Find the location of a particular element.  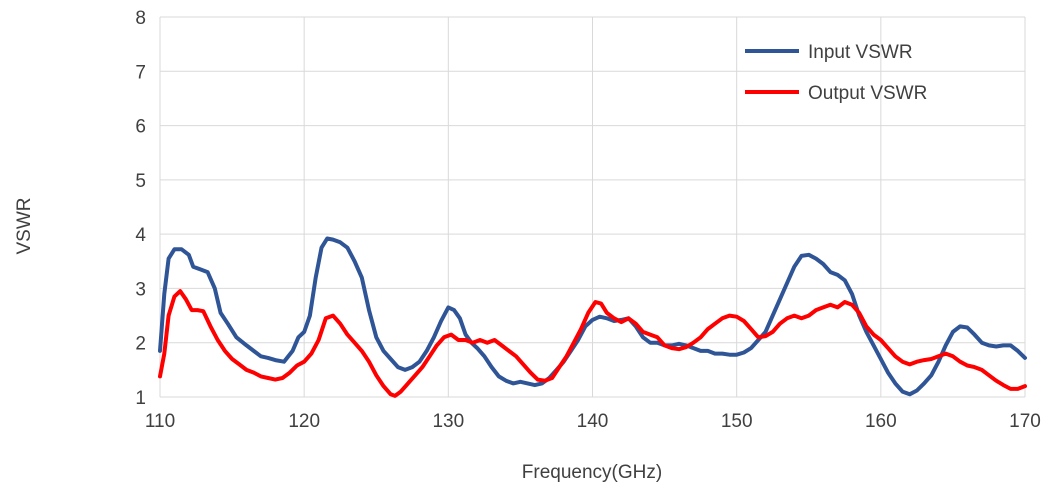

x-tick-label-140: 140 is located at coordinates (593, 421).